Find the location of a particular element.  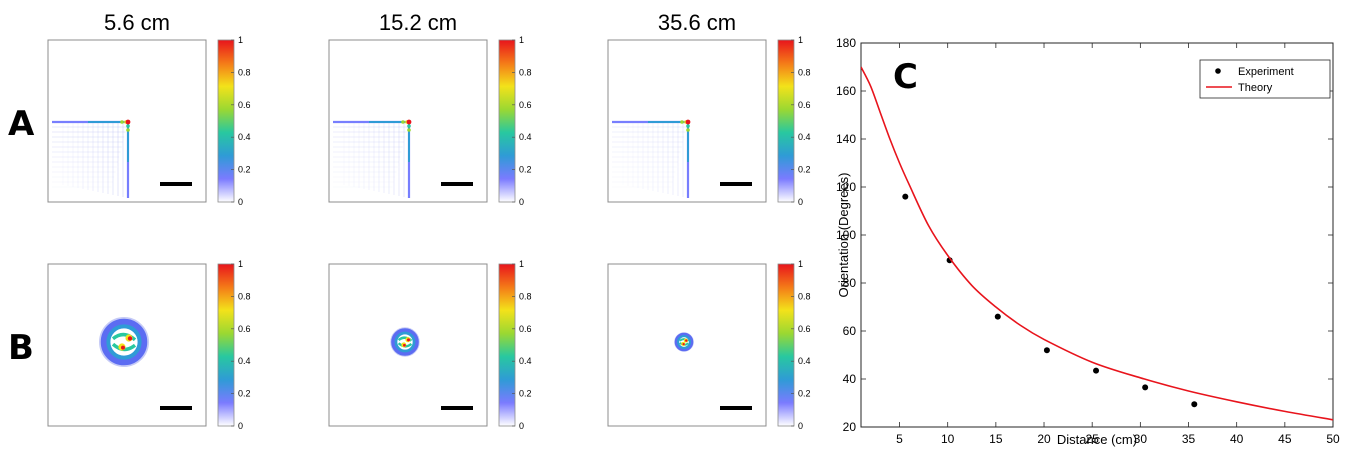

y-tick-label: 40 is located at coordinates (850, 379).